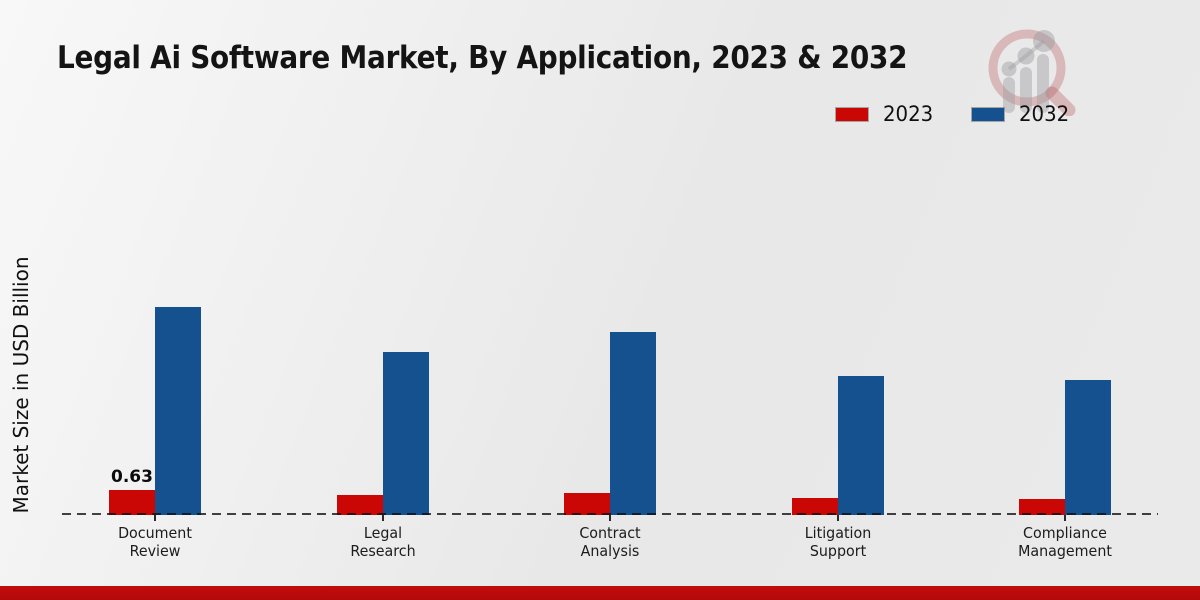 The height and width of the screenshot is (600, 1200). What do you see at coordinates (1032, 72) in the screenshot?
I see `magnifier-bar-chart-logo-icon` at bounding box center [1032, 72].